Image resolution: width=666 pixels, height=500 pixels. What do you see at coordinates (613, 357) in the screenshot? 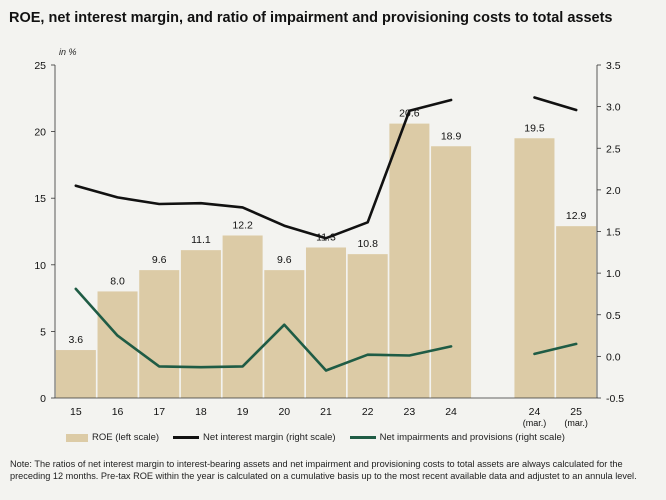
I see `right-tick-label: 0.0` at bounding box center [613, 357].